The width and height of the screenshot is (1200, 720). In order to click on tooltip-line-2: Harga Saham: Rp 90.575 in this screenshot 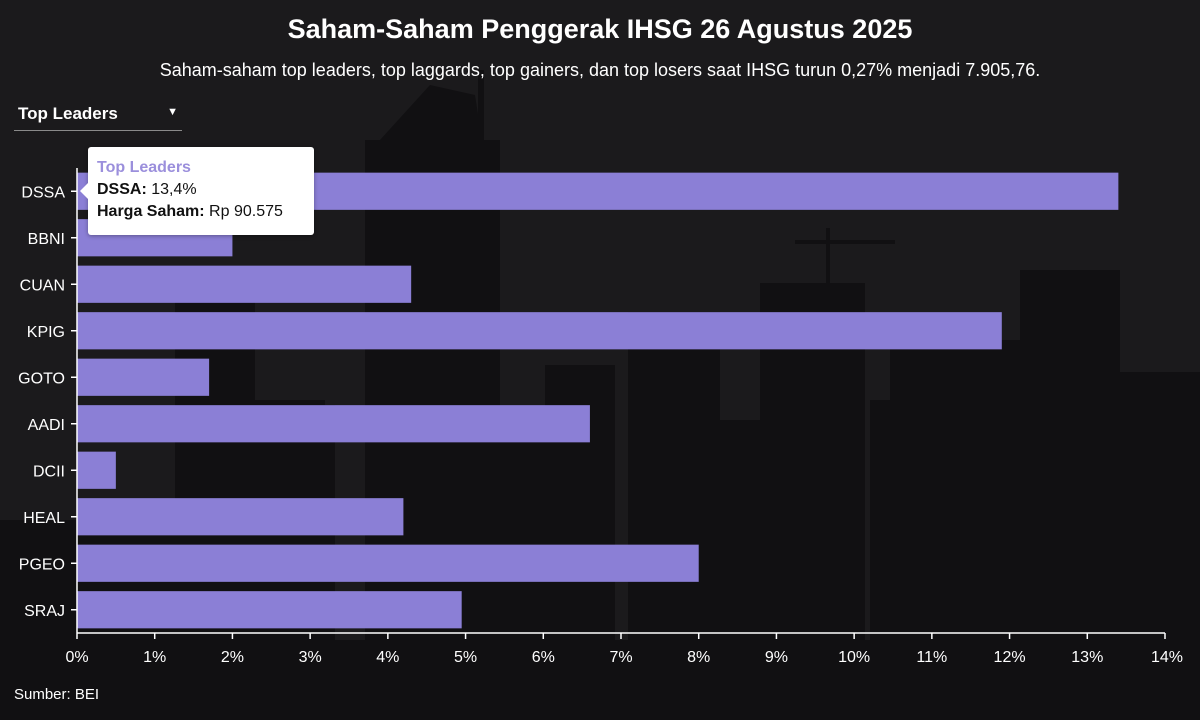, I will do `click(201, 212)`.